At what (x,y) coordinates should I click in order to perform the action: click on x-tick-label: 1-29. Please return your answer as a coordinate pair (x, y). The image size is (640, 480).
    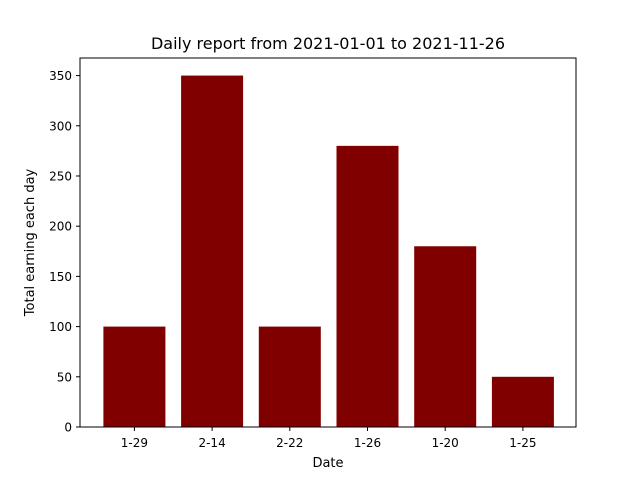
    Looking at the image, I should click on (134, 443).